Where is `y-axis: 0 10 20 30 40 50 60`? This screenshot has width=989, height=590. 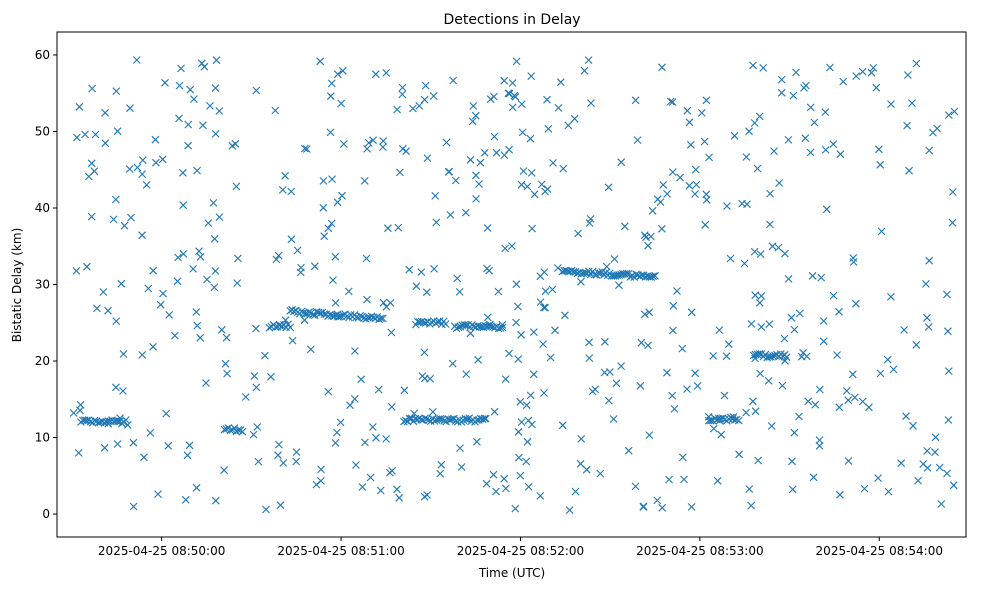 y-axis: 0 10 20 30 40 50 60 is located at coordinates (46, 284).